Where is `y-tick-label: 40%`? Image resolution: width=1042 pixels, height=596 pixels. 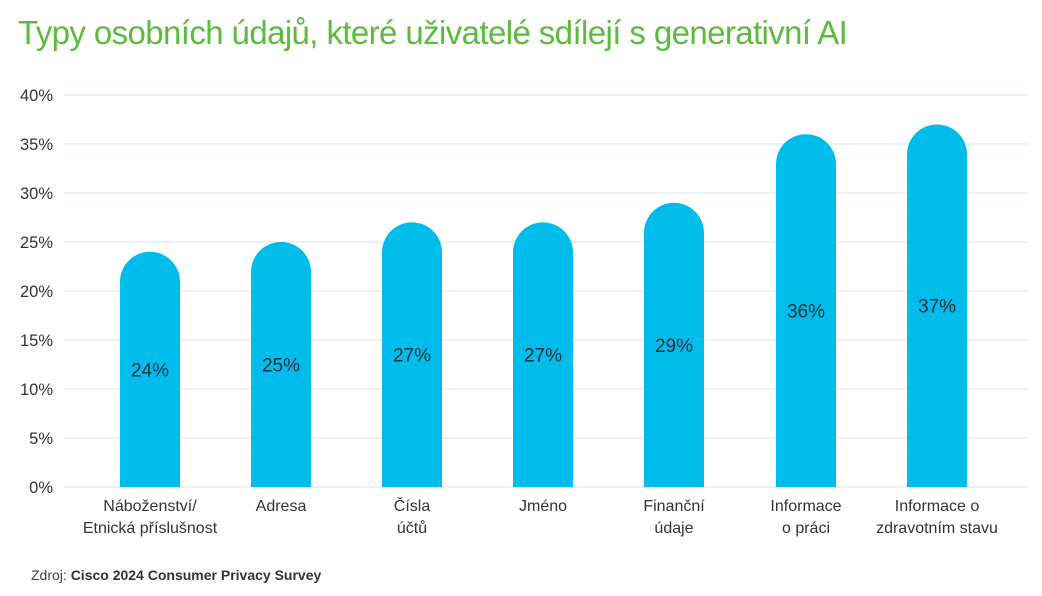 y-tick-label: 40% is located at coordinates (36, 96).